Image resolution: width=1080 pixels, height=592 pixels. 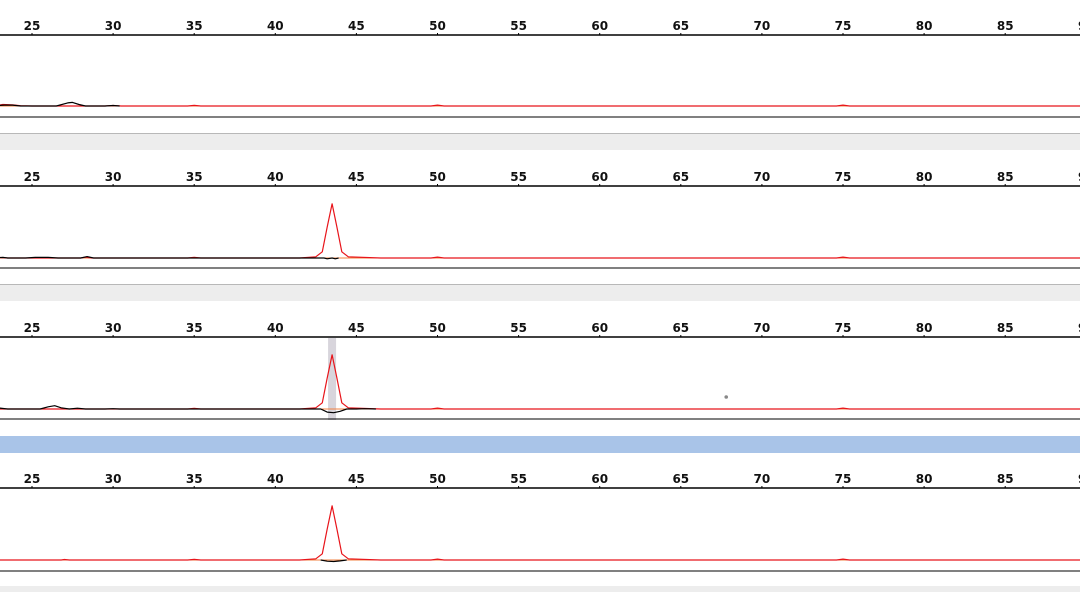 I want to click on panel-separator-selected, so click(x=540, y=444).